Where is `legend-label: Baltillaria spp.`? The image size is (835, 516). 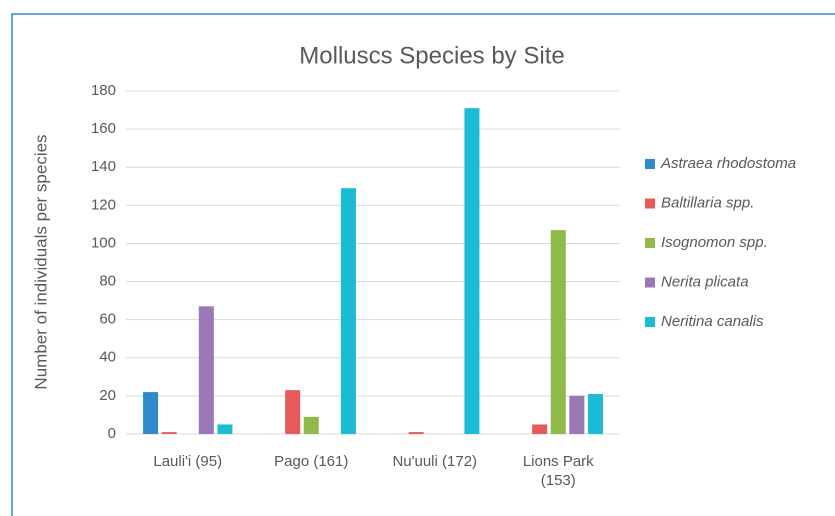
legend-label: Baltillaria spp. is located at coordinates (707, 202).